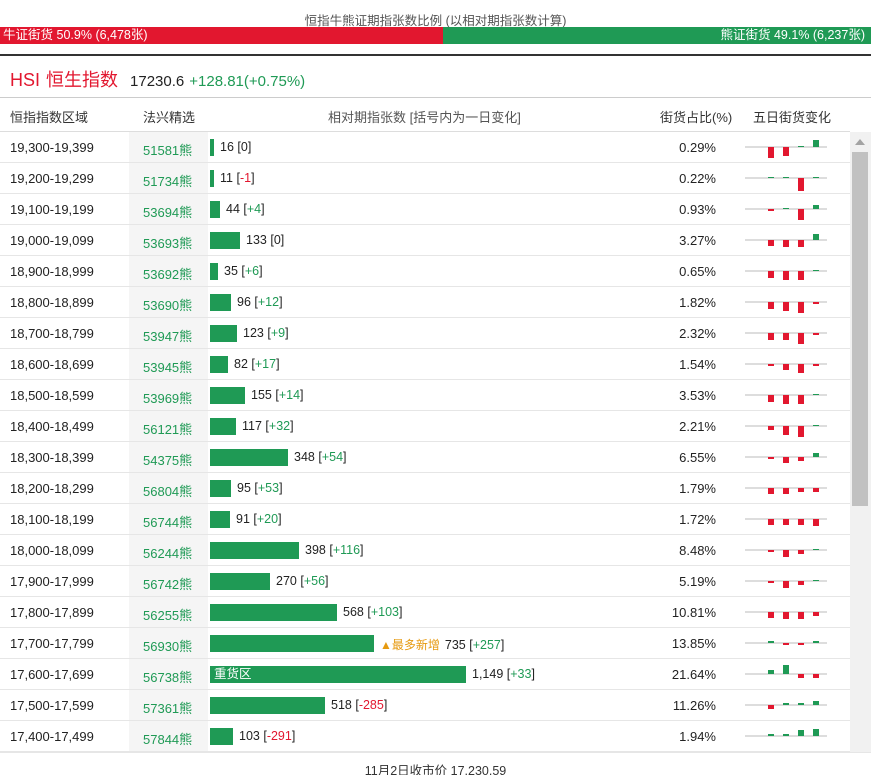  What do you see at coordinates (233, 209) in the screenshot?
I see `count-text: 44` at bounding box center [233, 209].